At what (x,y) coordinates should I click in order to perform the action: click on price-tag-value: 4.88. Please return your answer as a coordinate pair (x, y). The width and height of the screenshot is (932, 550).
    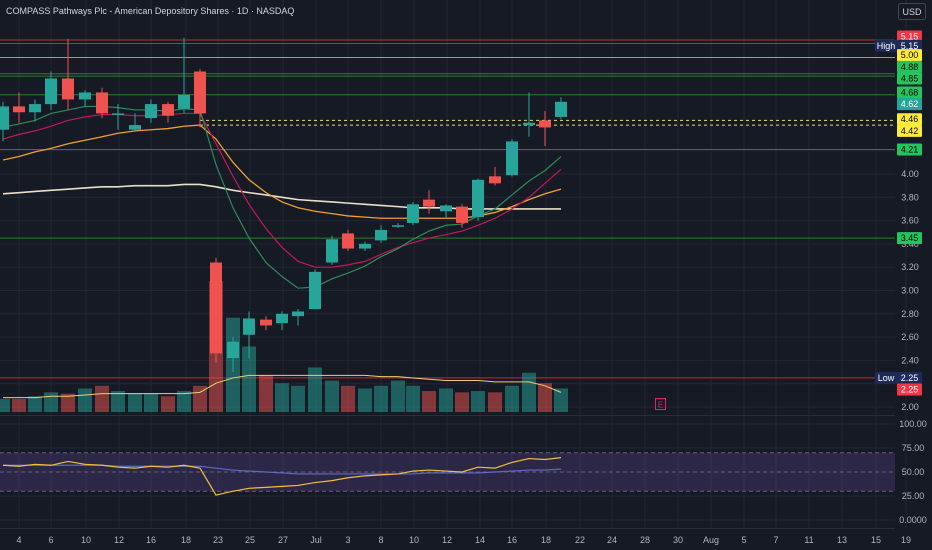
    Looking at the image, I should click on (910, 67).